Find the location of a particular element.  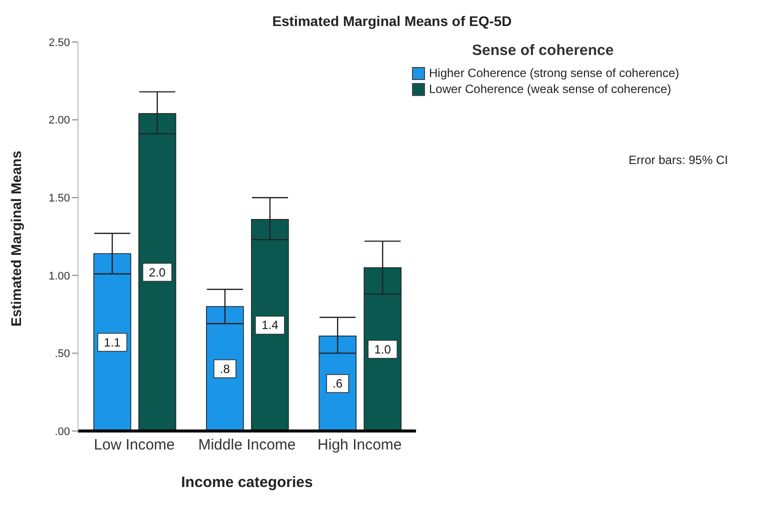

x-tick-label: Low Income is located at coordinates (134, 445).